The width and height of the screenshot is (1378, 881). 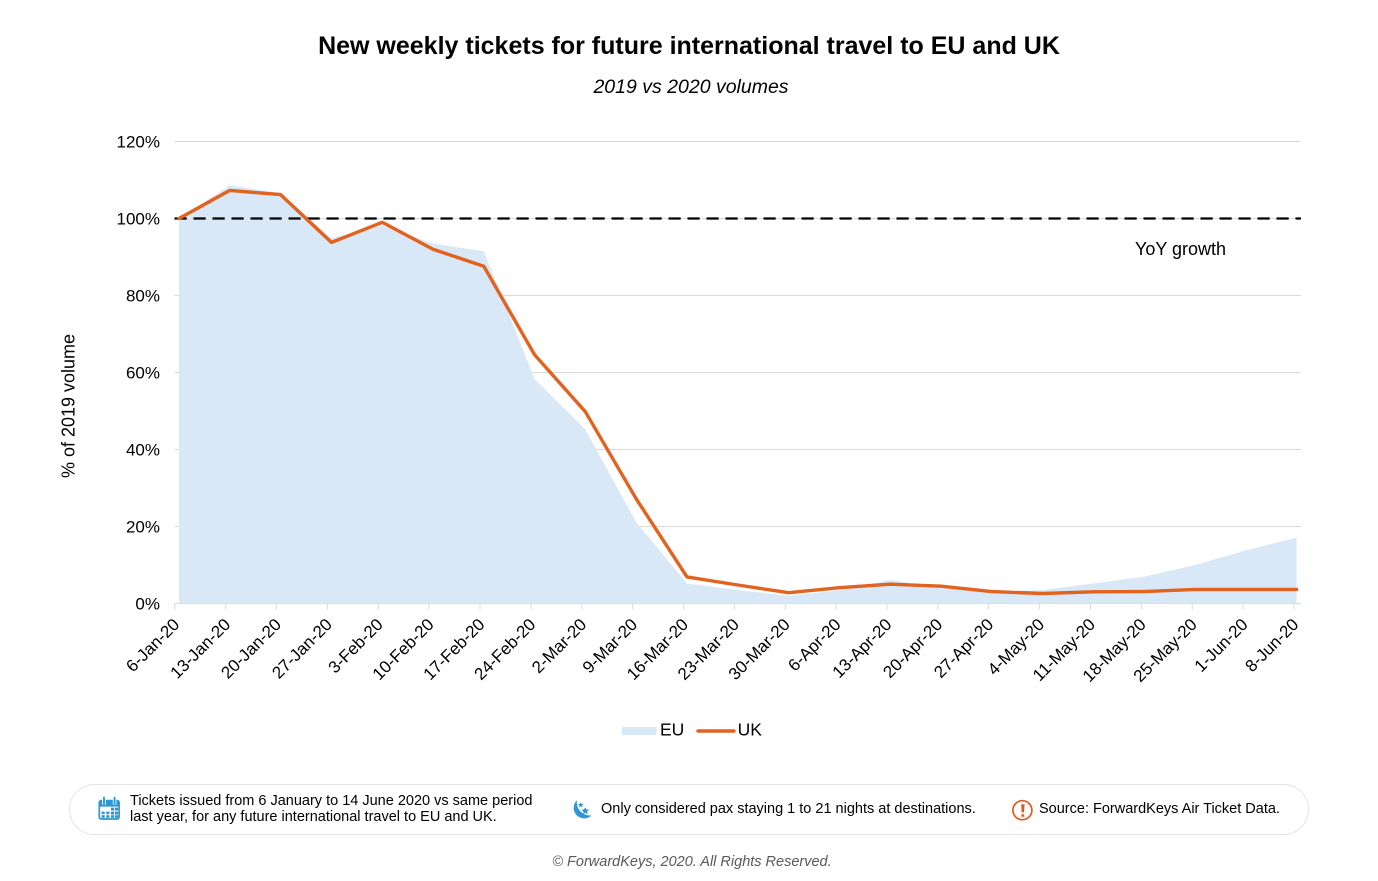 I want to click on svg-text: EU, so click(x=672, y=730).